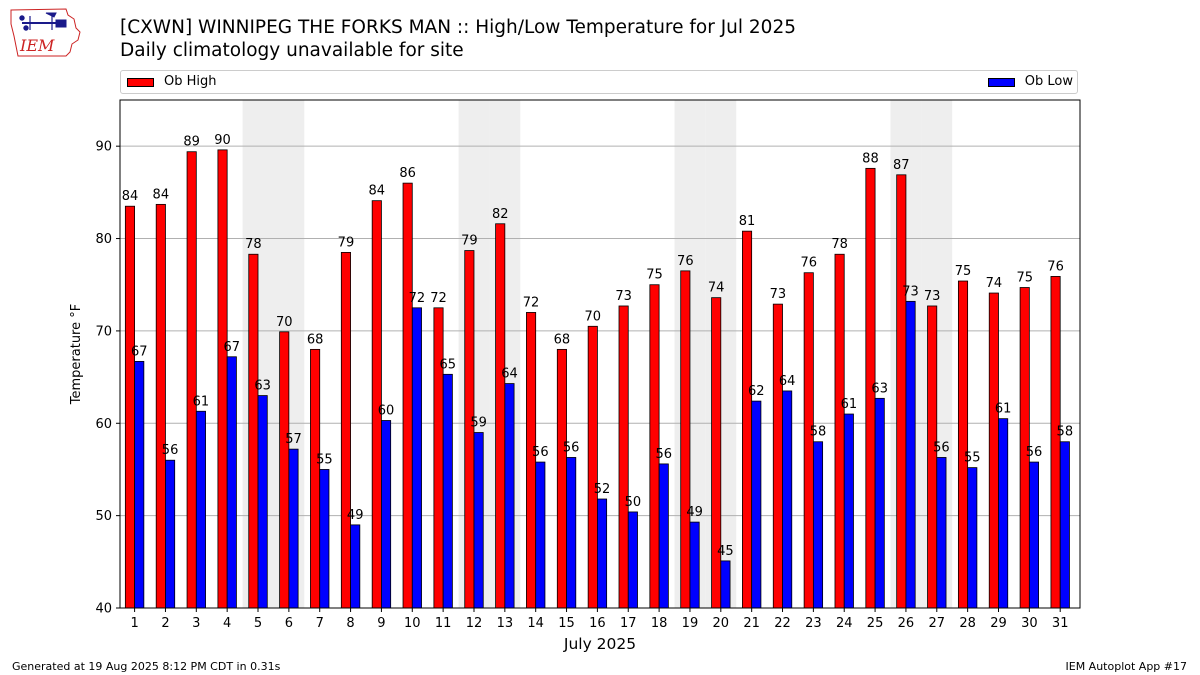  Describe the element at coordinates (633, 502) in the screenshot. I see `data-label-low: 50` at that location.